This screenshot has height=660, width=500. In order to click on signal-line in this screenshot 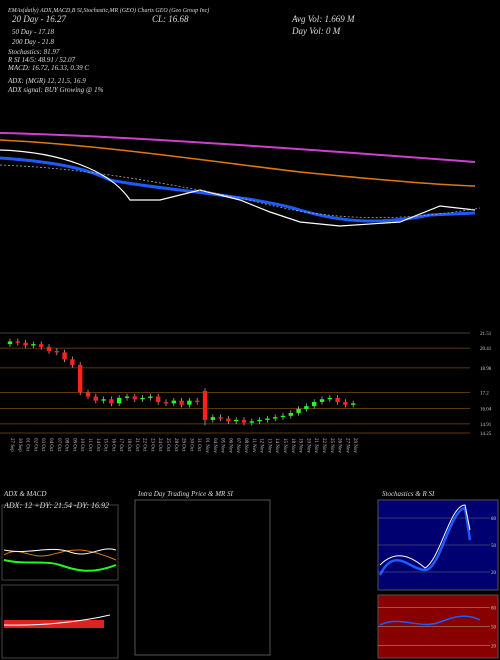, I will do `click(240, 191)`.